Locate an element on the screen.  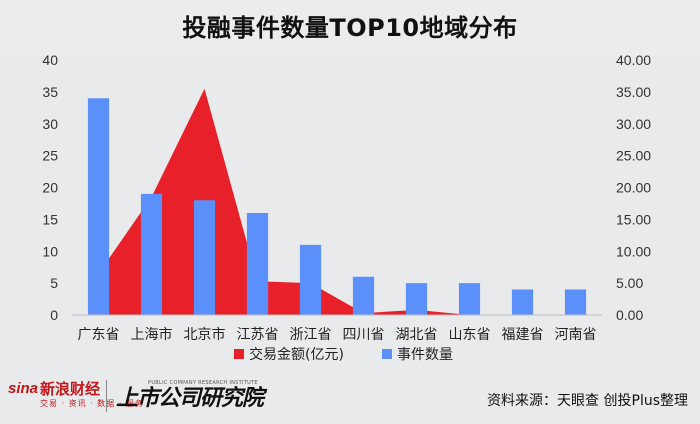
x-tick-label: 山东省 is located at coordinates (470, 335).